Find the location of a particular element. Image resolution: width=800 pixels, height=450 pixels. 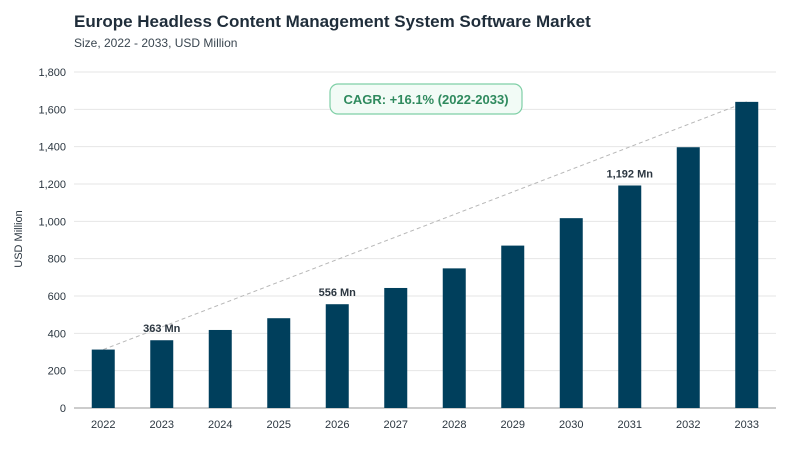

x-tick-label: 2025 is located at coordinates (279, 425).